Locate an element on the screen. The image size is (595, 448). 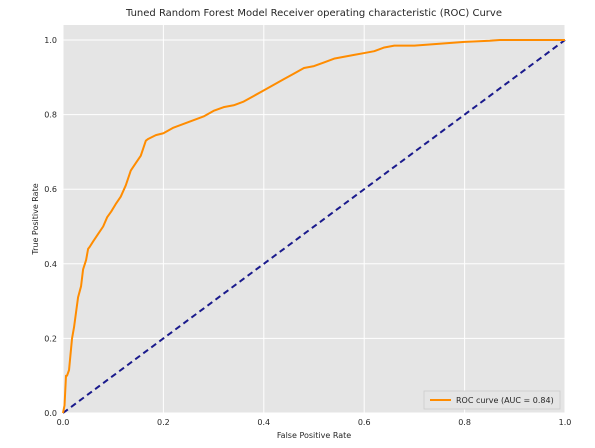
x-tick-label: 0.4 is located at coordinates (263, 422).